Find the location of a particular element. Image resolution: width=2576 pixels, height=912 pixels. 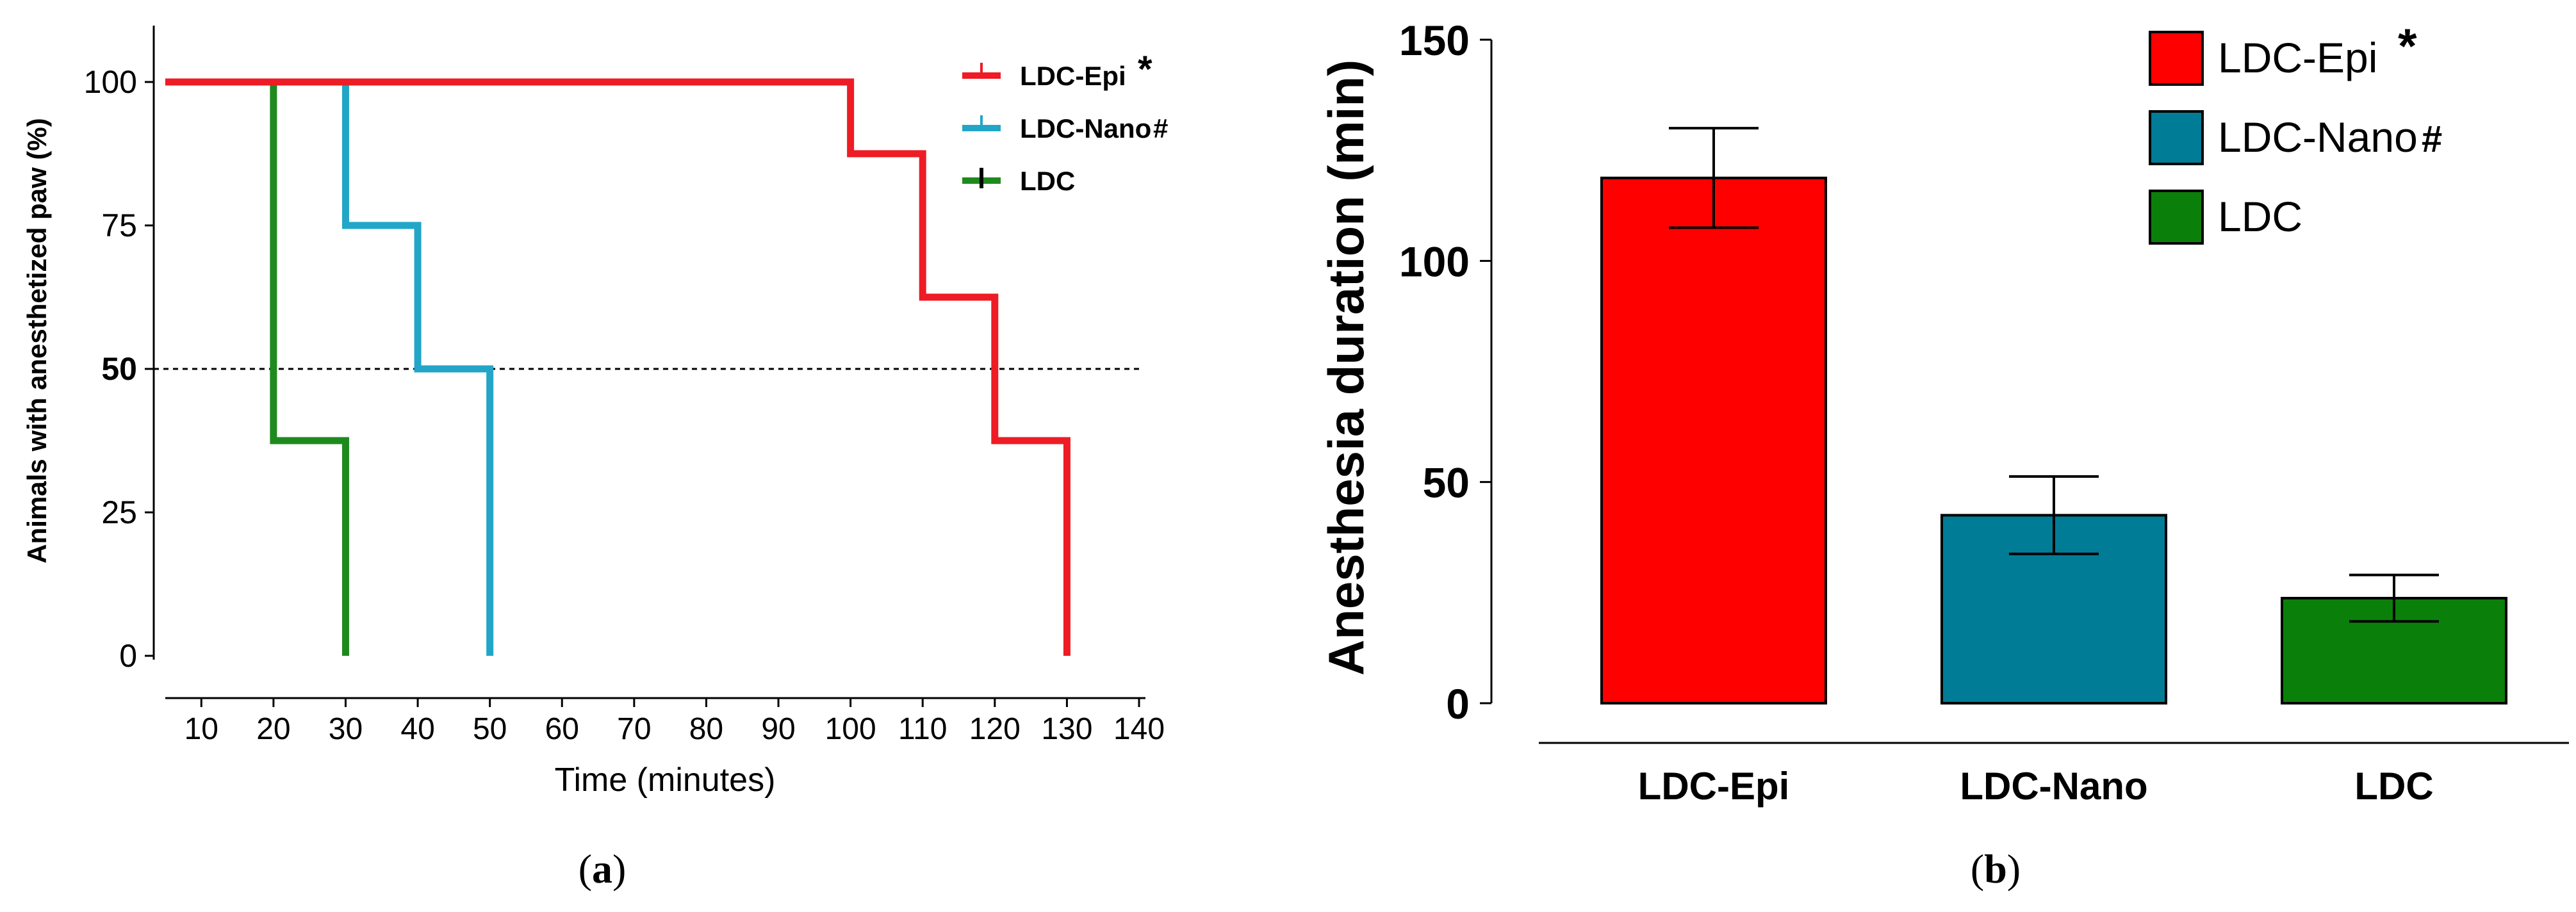

x-tick-label: 110 is located at coordinates (923, 729).